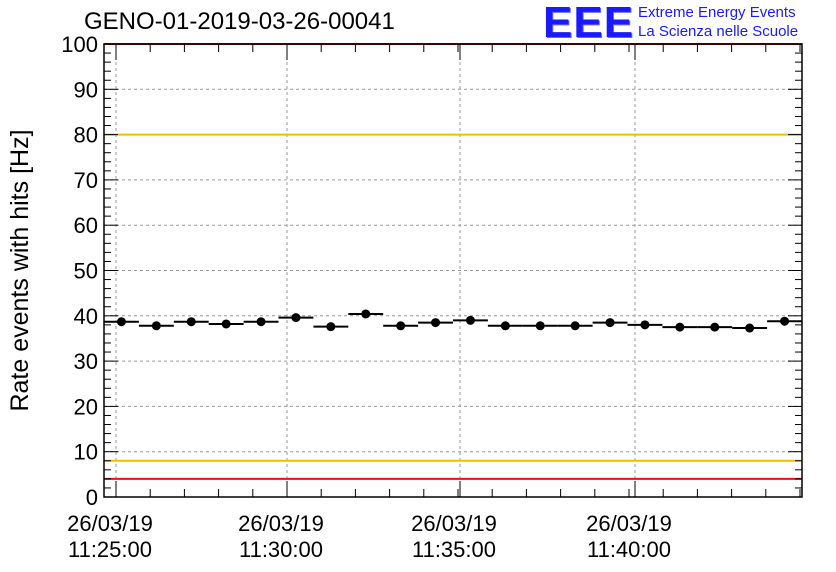 The image size is (836, 572). I want to click on logo-caption-line2: La Scienza nelle Scuole, so click(718, 31).